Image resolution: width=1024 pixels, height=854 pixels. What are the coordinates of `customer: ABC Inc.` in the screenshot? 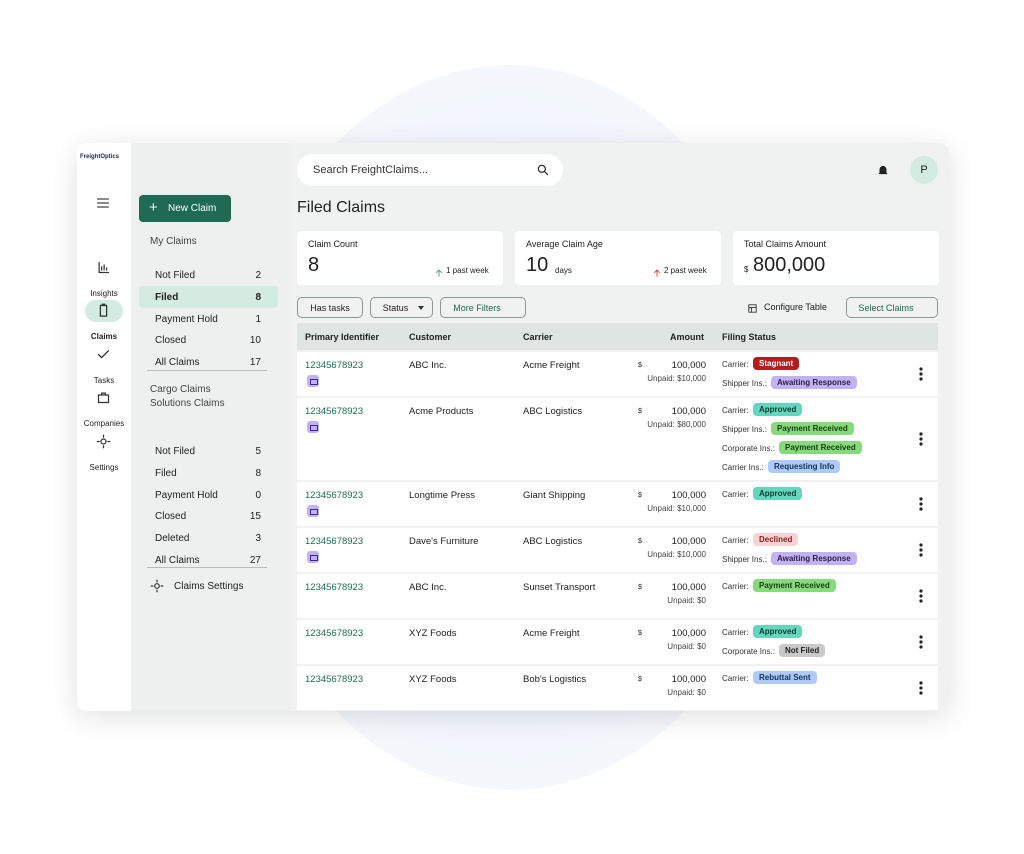 It's located at (428, 587).